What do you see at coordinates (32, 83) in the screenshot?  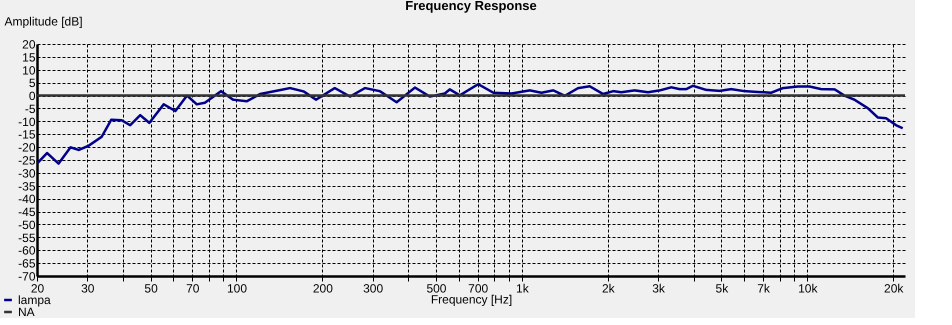 I see `y-tick-label: 5` at bounding box center [32, 83].